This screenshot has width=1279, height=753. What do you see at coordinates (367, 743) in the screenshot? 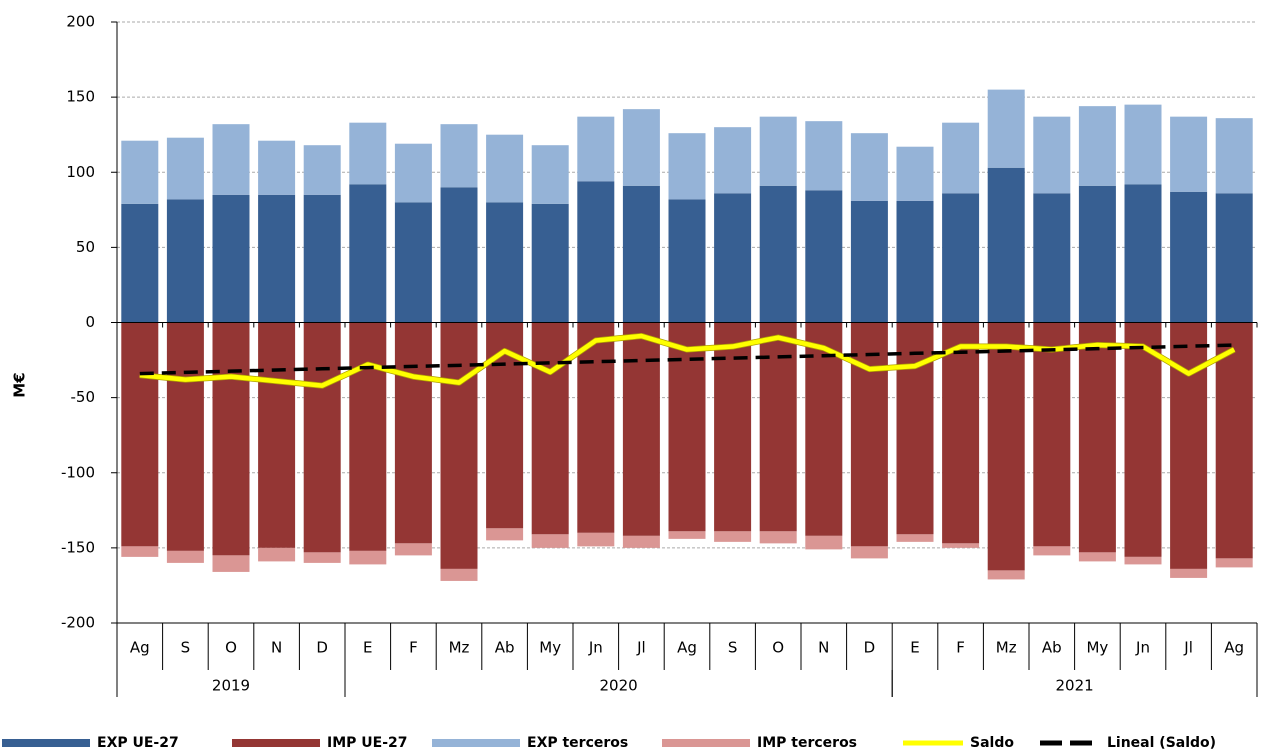
I see `legend-label: IMP UE-27` at bounding box center [367, 743].